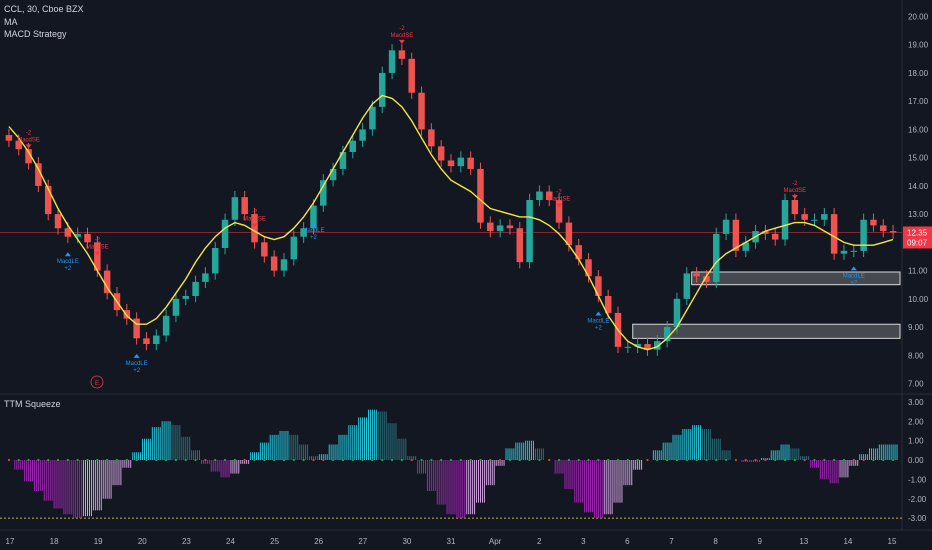 This screenshot has height=550, width=932. Describe the element at coordinates (10, 541) in the screenshot. I see `time-axis-label: 17` at that location.